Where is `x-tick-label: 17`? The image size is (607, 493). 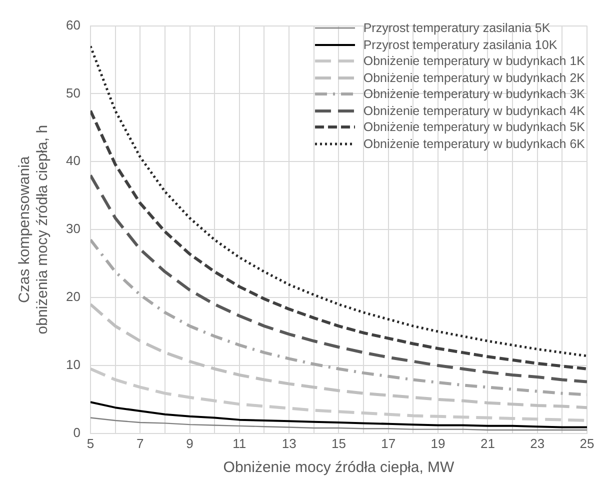 x-tick-label: 17 is located at coordinates (388, 443).